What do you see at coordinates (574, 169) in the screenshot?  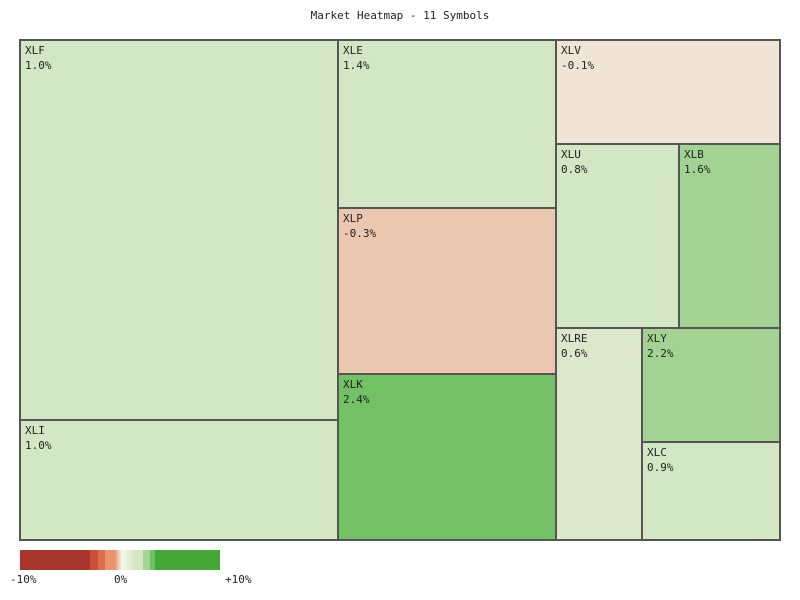 I see `tile-change: 0.8%` at bounding box center [574, 169].